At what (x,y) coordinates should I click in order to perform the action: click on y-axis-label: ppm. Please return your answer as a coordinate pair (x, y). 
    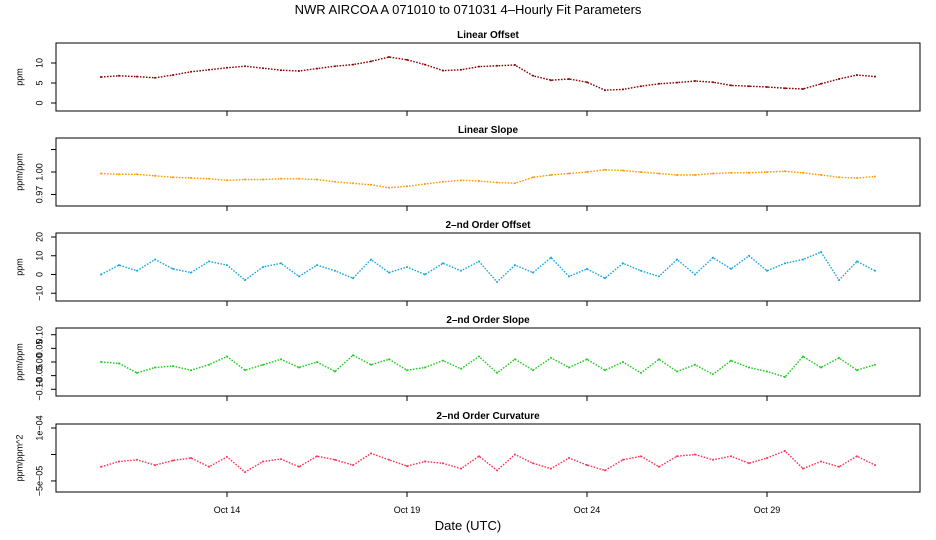
    Looking at the image, I should click on (19, 77).